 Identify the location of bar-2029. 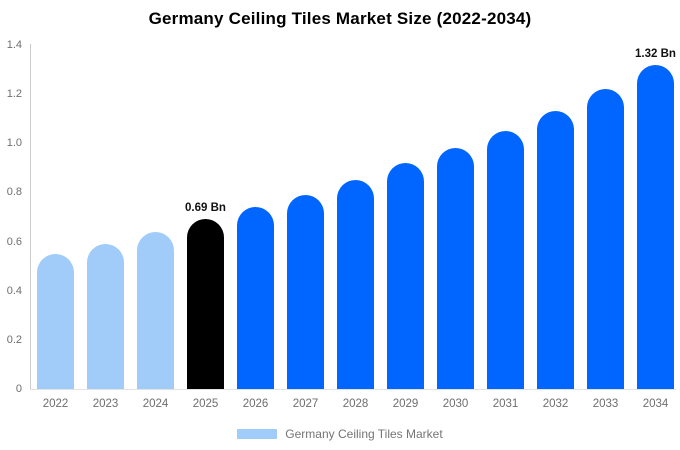
(405, 275).